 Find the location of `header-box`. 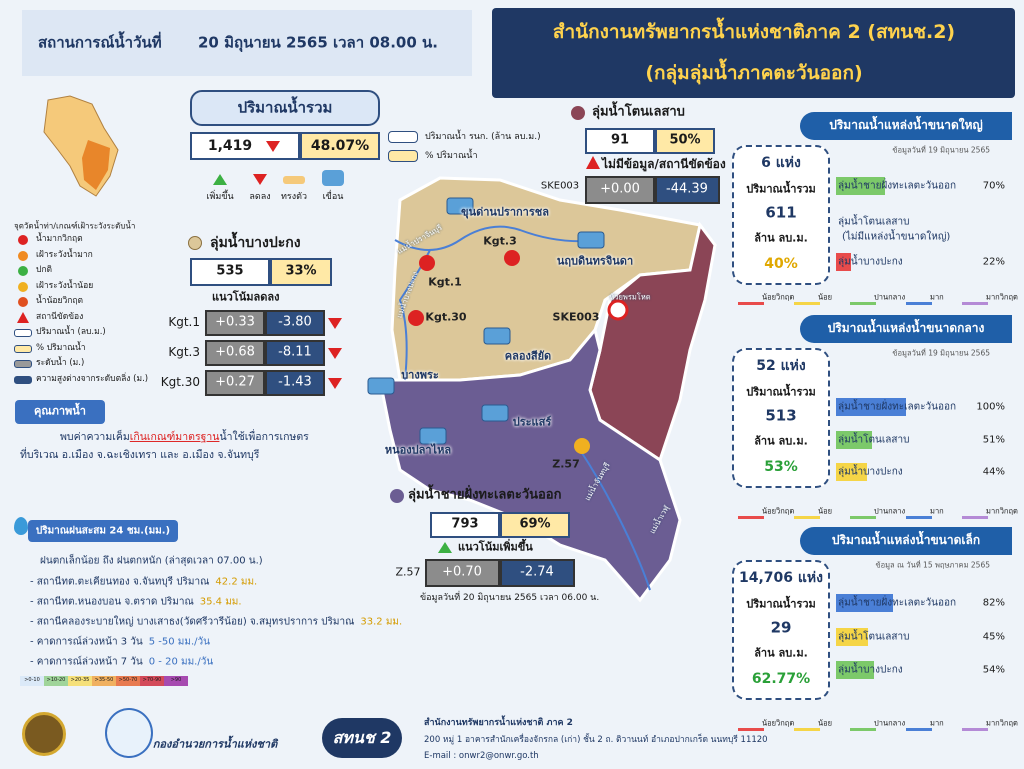

header-box is located at coordinates (247, 43).